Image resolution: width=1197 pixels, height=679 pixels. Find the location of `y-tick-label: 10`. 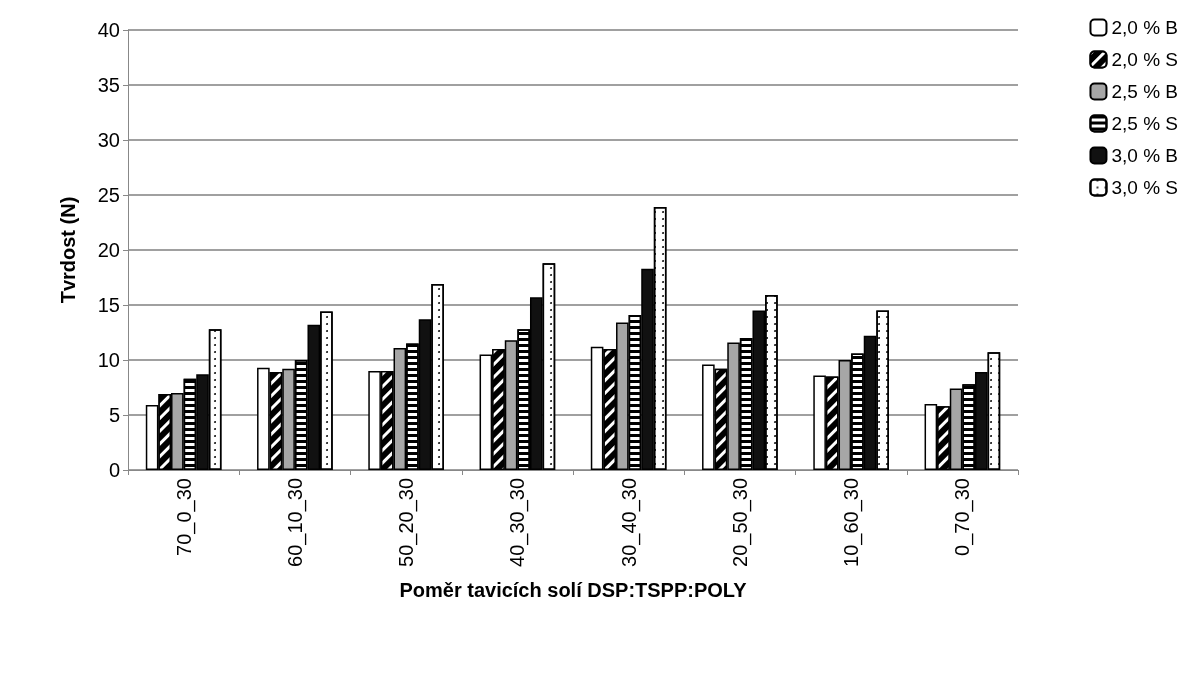

y-tick-label: 10 is located at coordinates (108, 360).